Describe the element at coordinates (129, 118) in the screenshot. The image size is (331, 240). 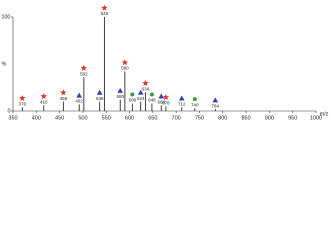
I see `x-tick-label: 600` at that location.